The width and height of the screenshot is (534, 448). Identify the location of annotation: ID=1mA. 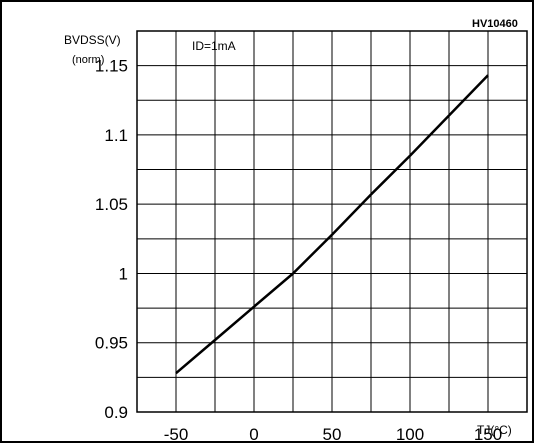
(214, 46).